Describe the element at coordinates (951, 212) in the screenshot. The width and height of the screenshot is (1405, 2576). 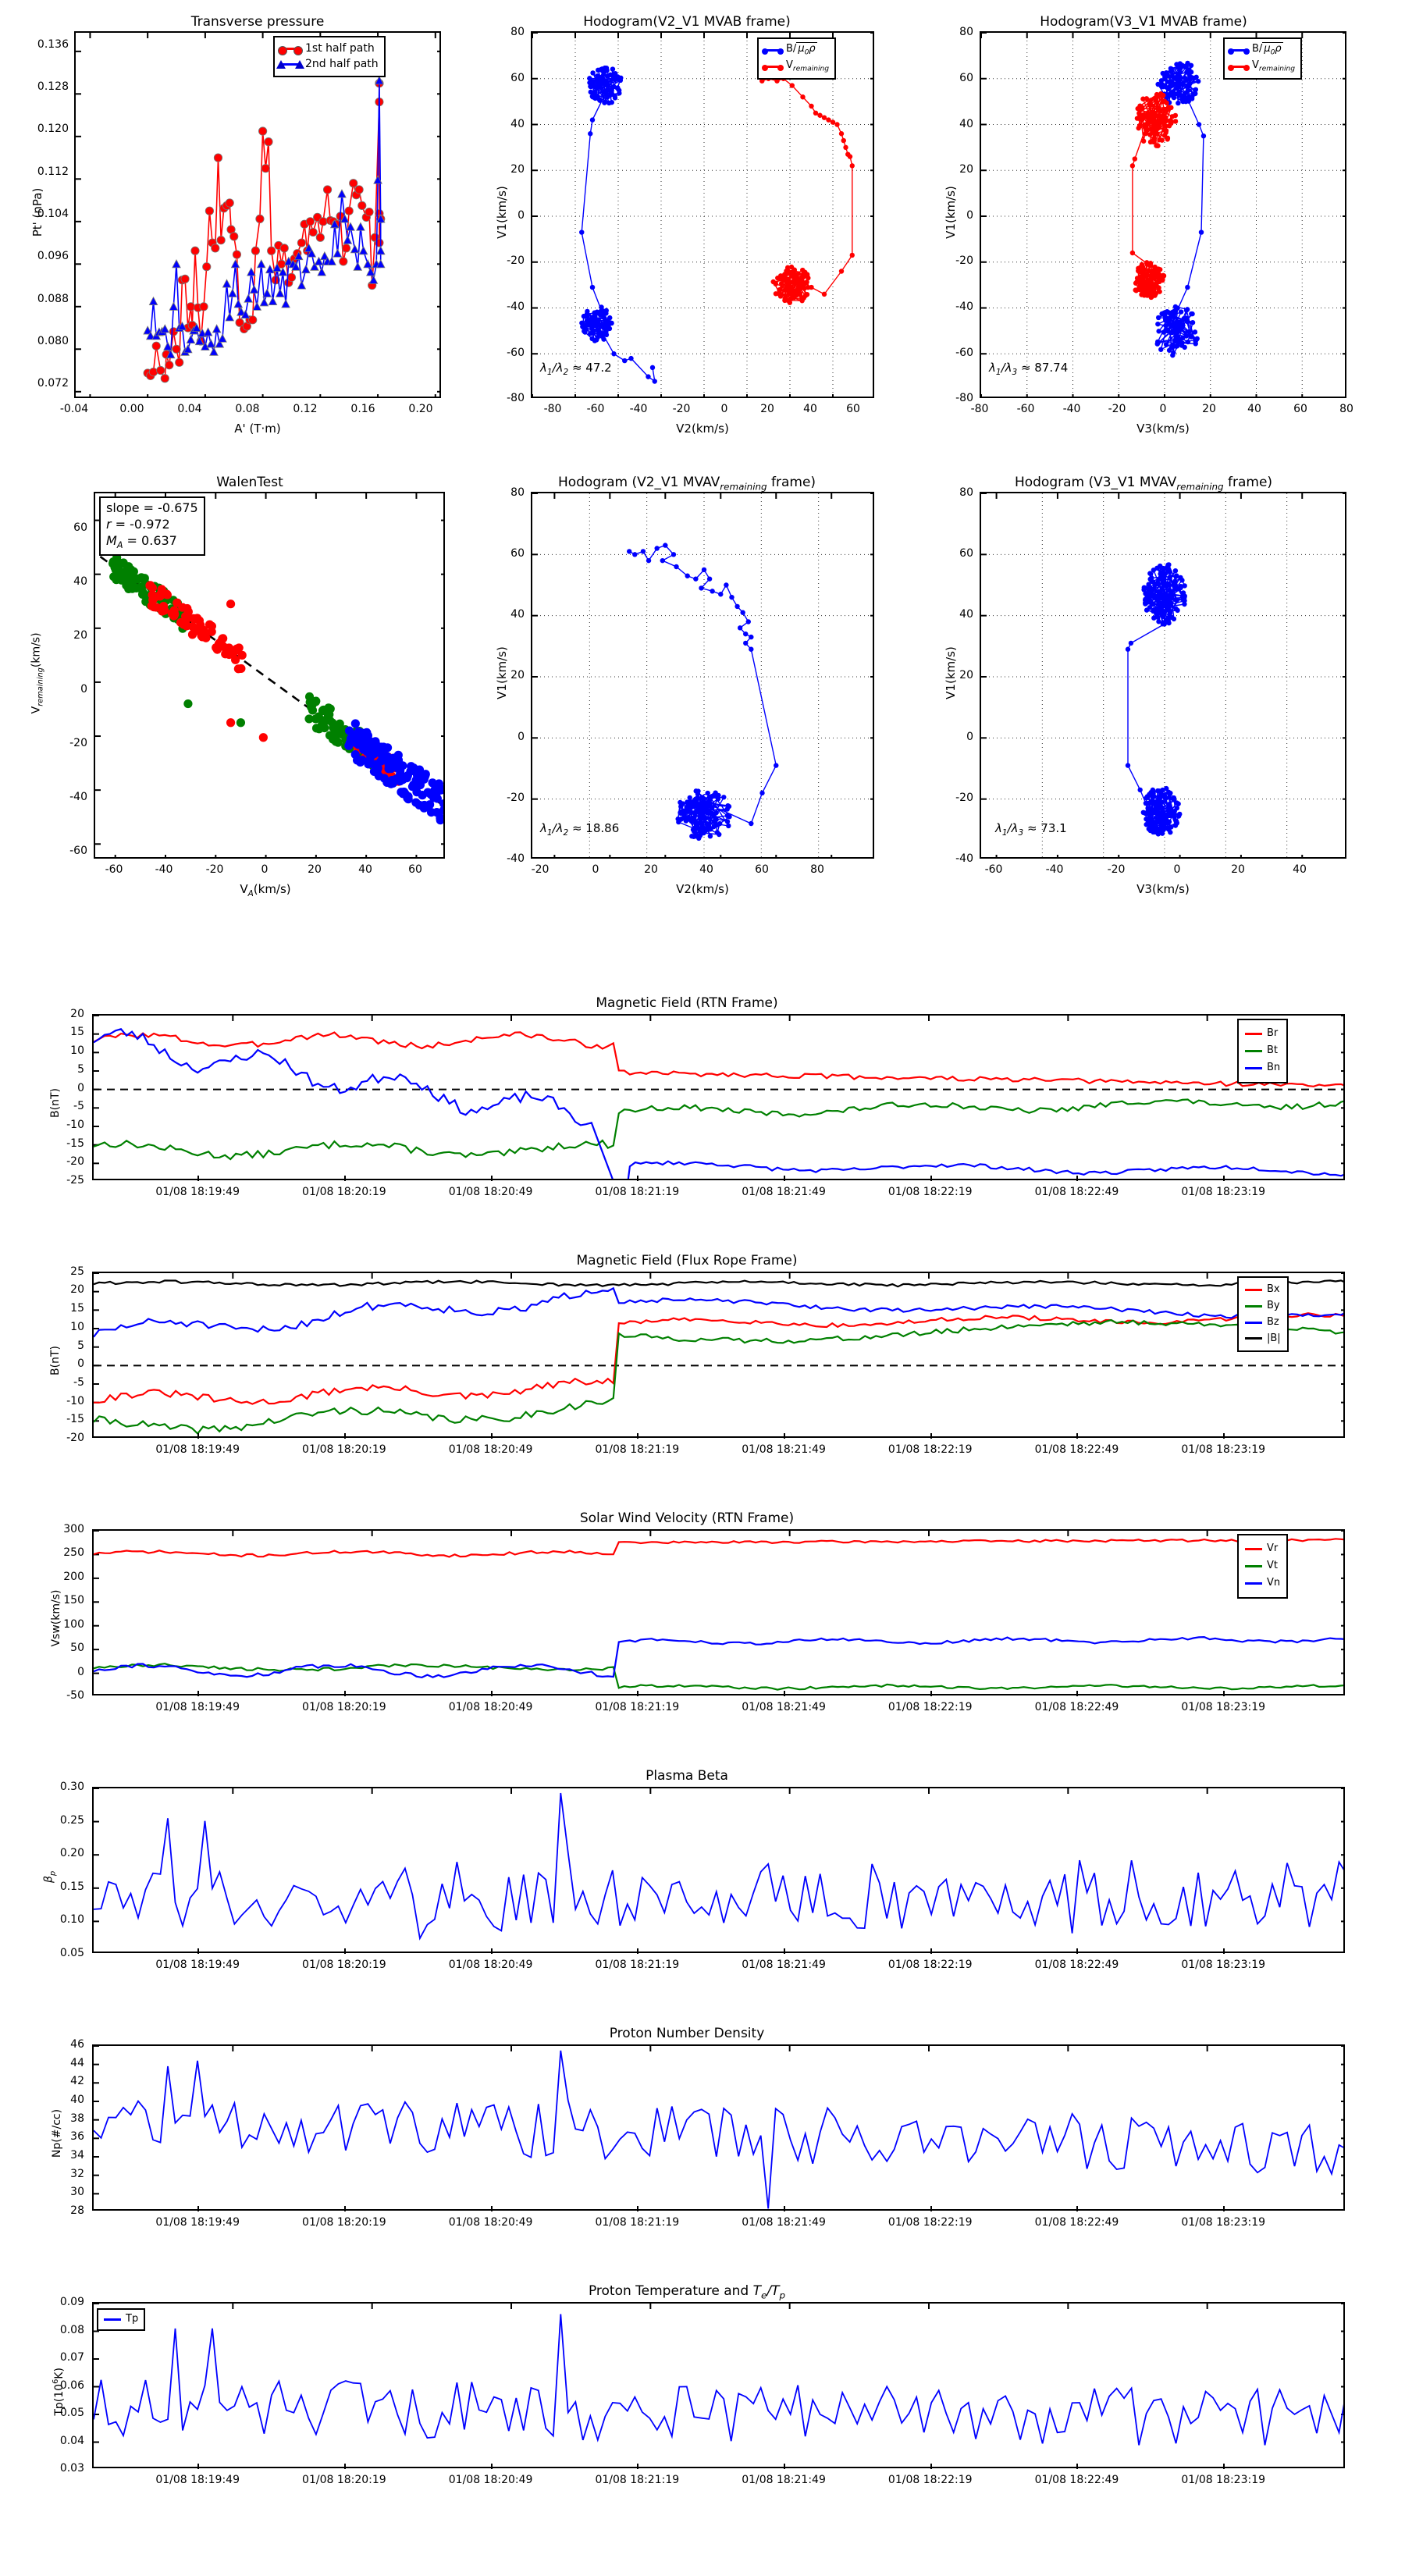
I see `y-axis-label: V1(km/s)` at that location.